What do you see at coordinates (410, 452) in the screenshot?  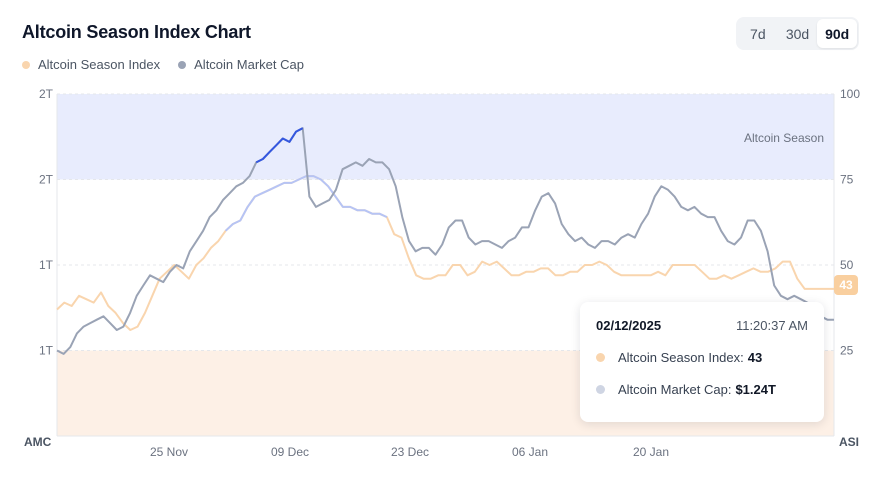 I see `x-tick-label: 23 Dec` at bounding box center [410, 452].